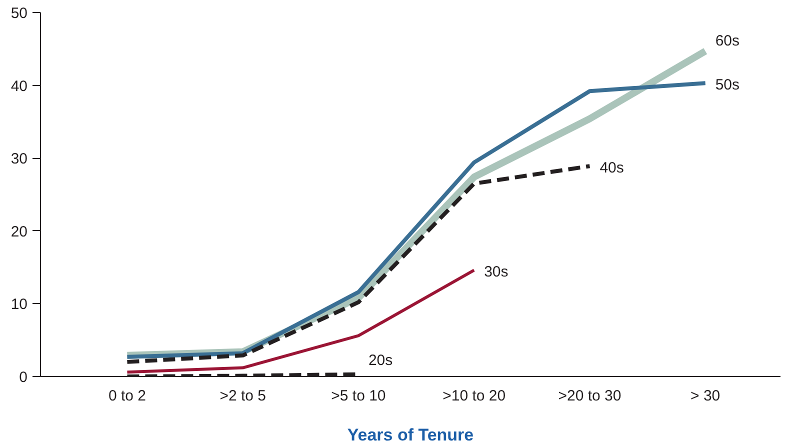 The width and height of the screenshot is (790, 447). Describe the element at coordinates (19, 305) in the screenshot. I see `y-tick-label: 10` at that location.